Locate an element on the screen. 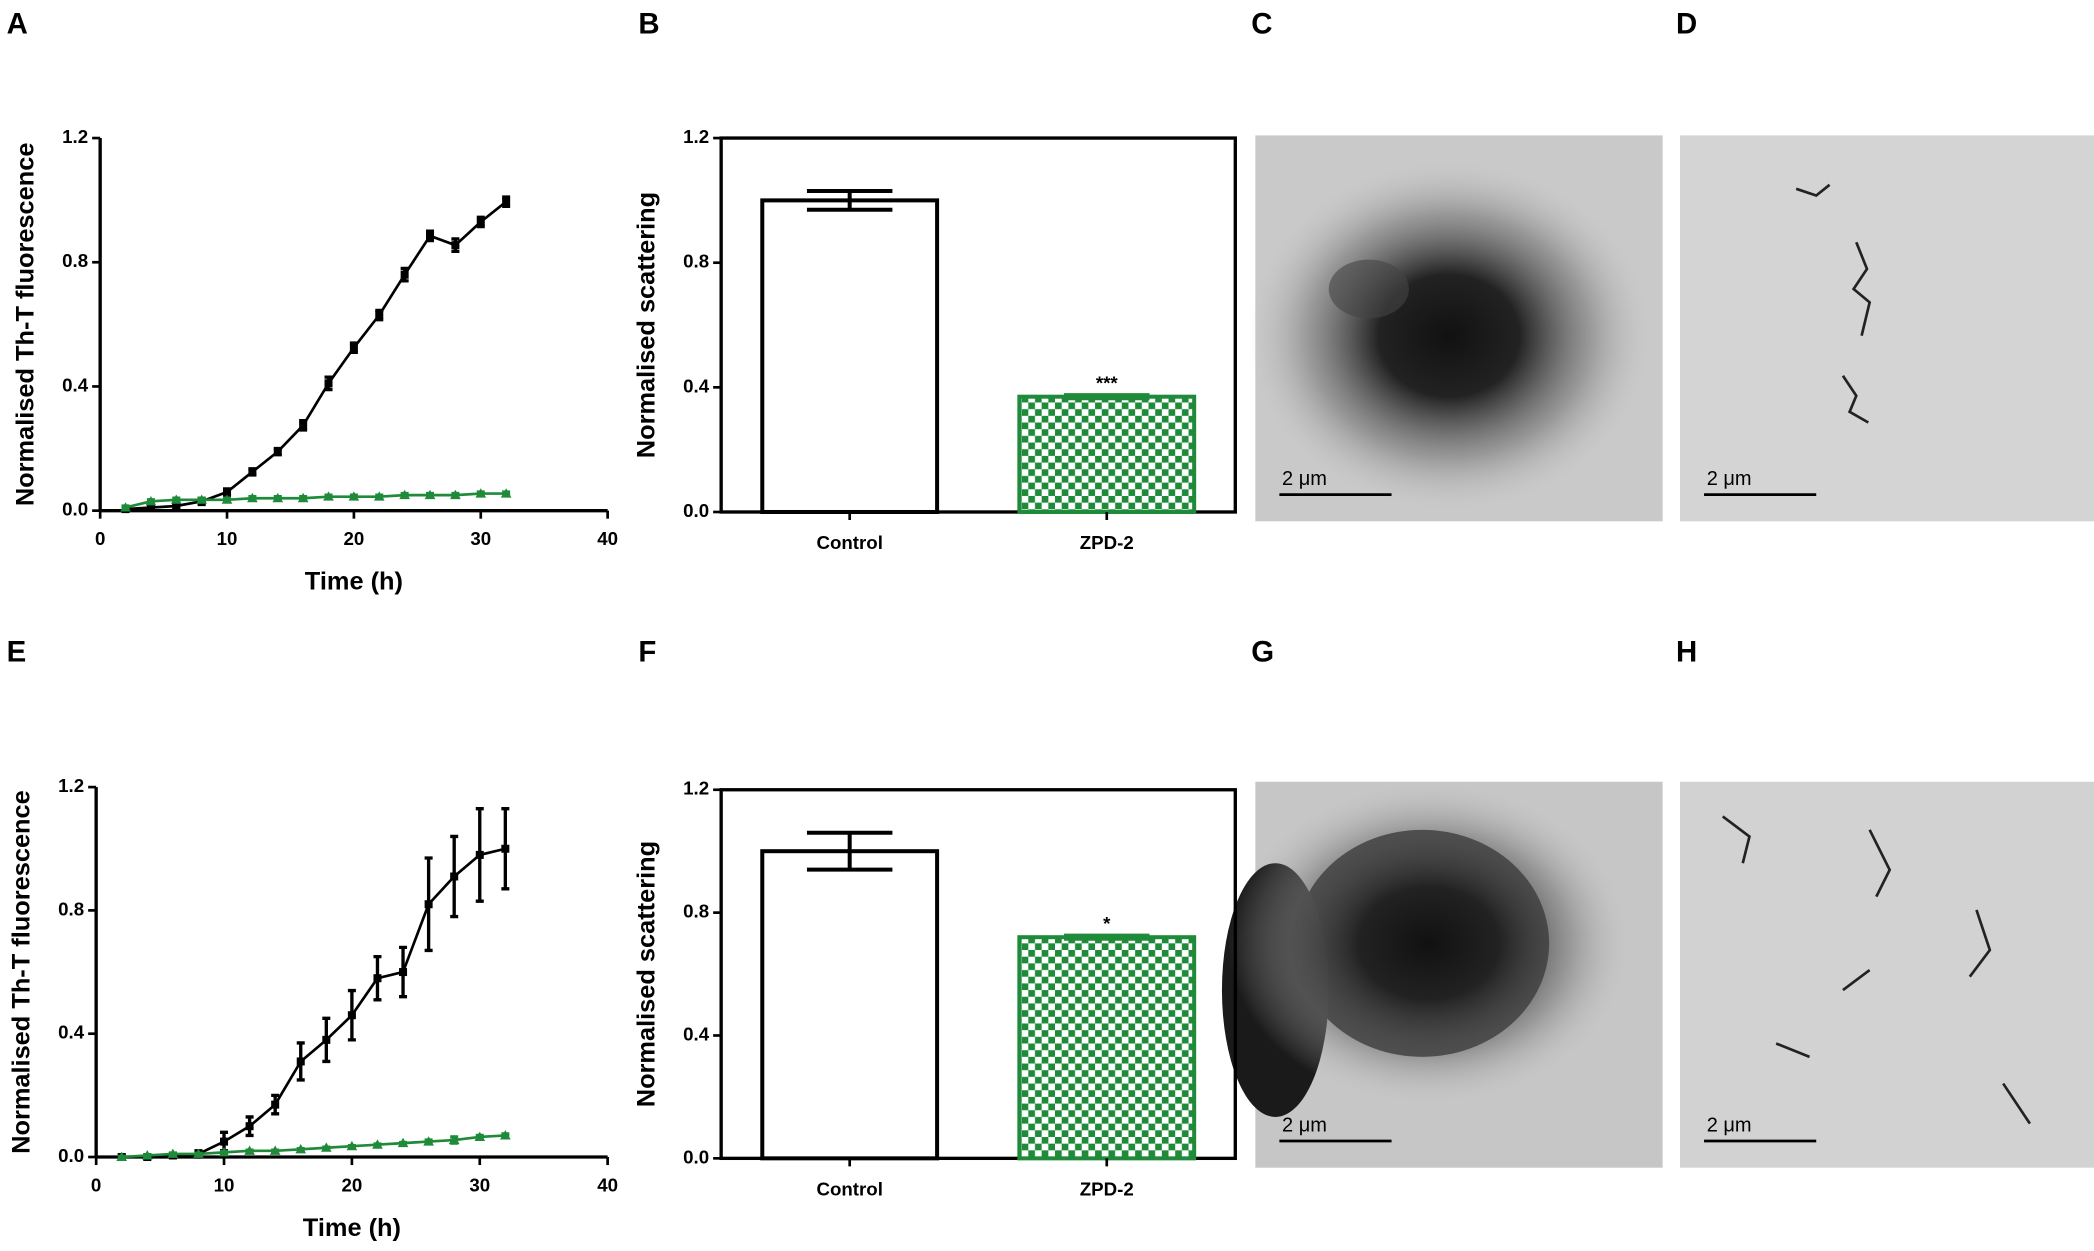  y-axis-label: Normalised scattering is located at coordinates (646, 974).